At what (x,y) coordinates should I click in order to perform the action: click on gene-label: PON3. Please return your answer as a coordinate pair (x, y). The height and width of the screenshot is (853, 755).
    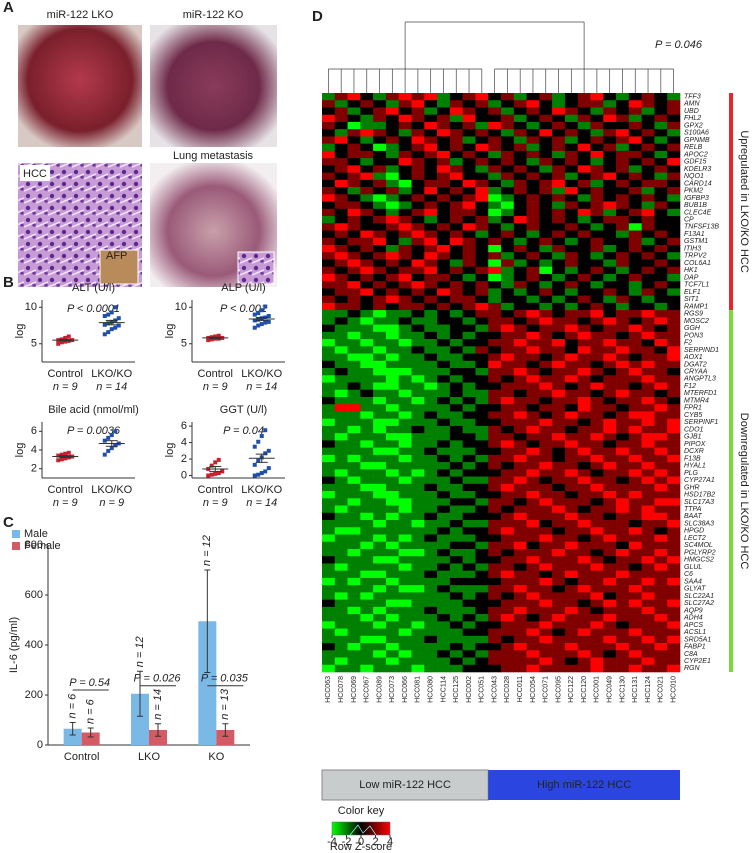
    Looking at the image, I should click on (693, 335).